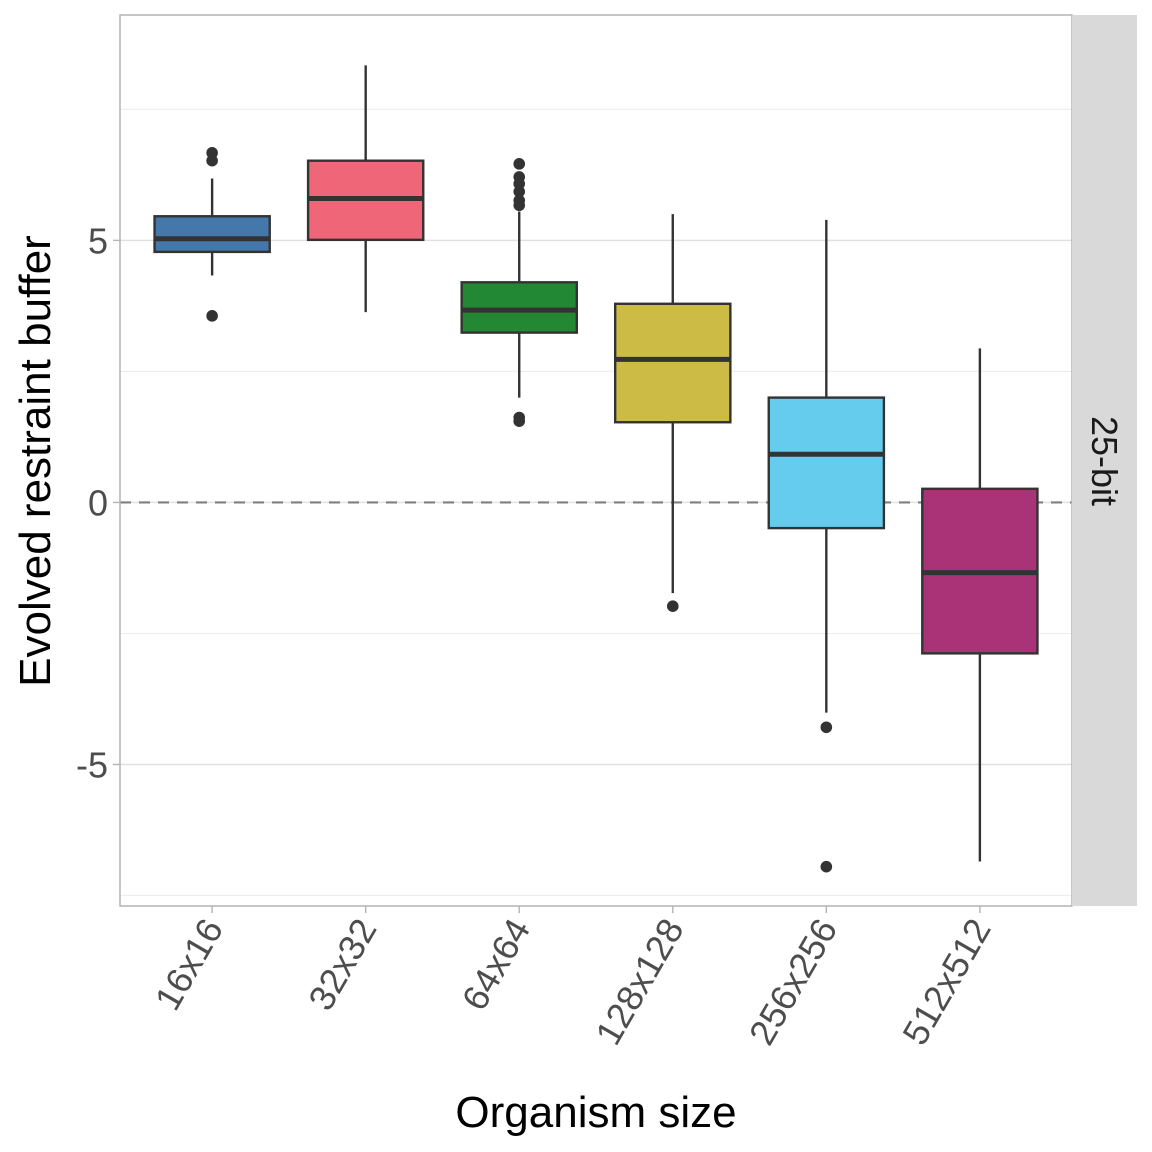 This screenshot has height=1152, width=1152. Describe the element at coordinates (35, 461) in the screenshot. I see `y-axis-title: Evolved restraint buffer` at that location.